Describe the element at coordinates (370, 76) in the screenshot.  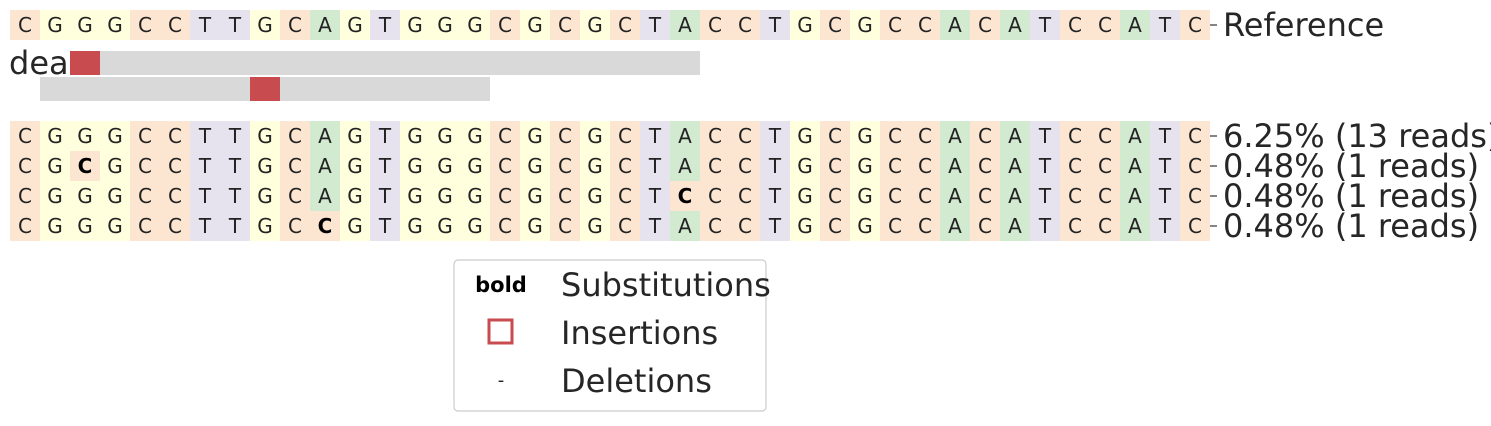
I see `guide-bars` at that location.